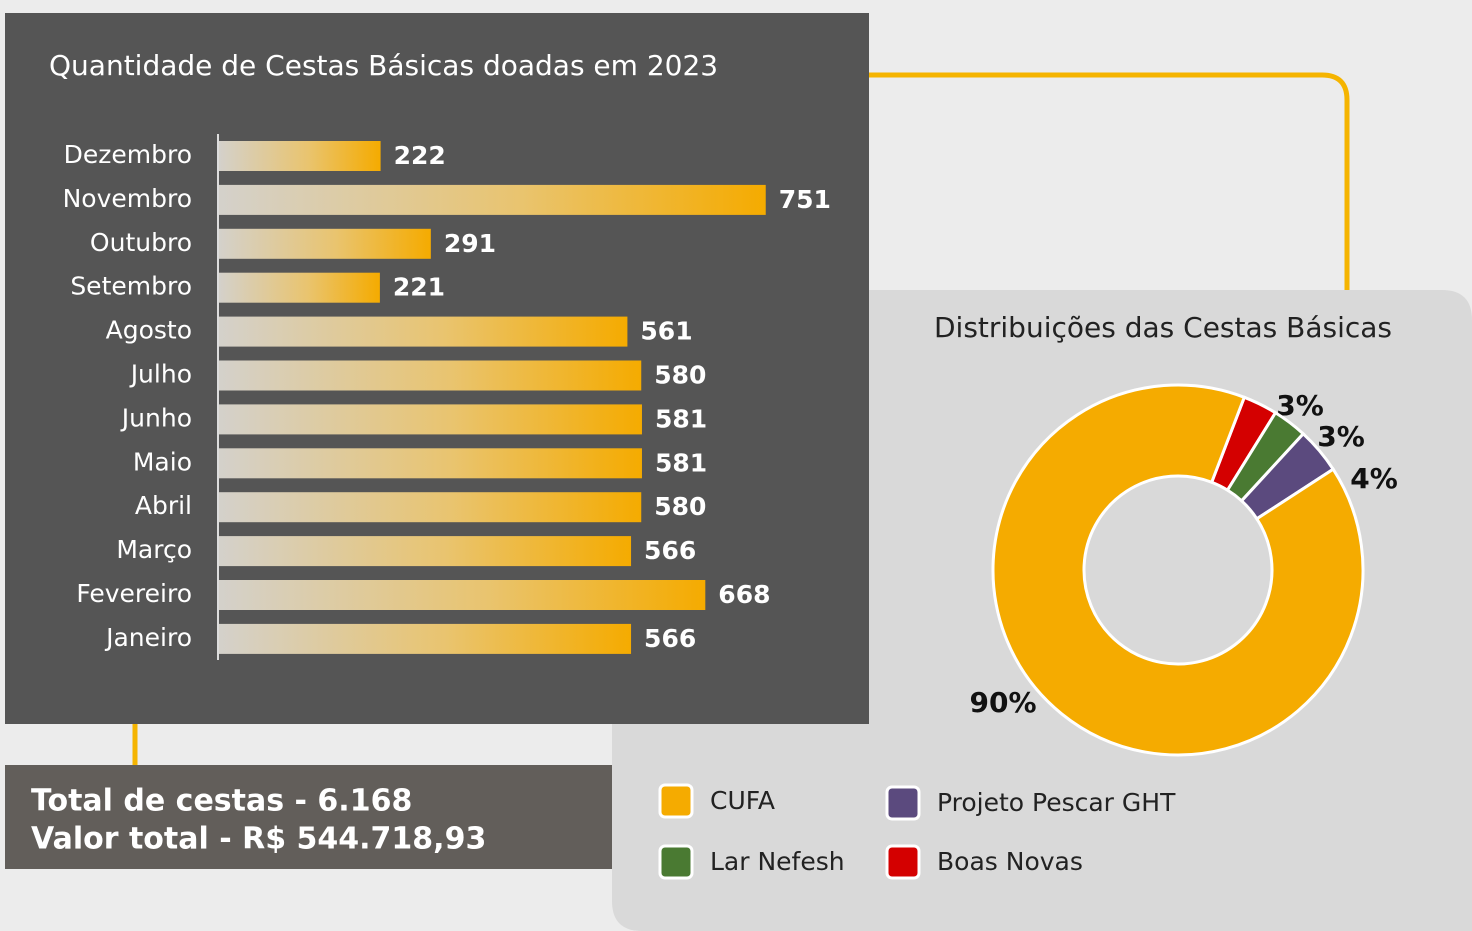 This screenshot has height=931, width=1472. Describe the element at coordinates (1374, 478) in the screenshot. I see `value-label: 4%` at that location.